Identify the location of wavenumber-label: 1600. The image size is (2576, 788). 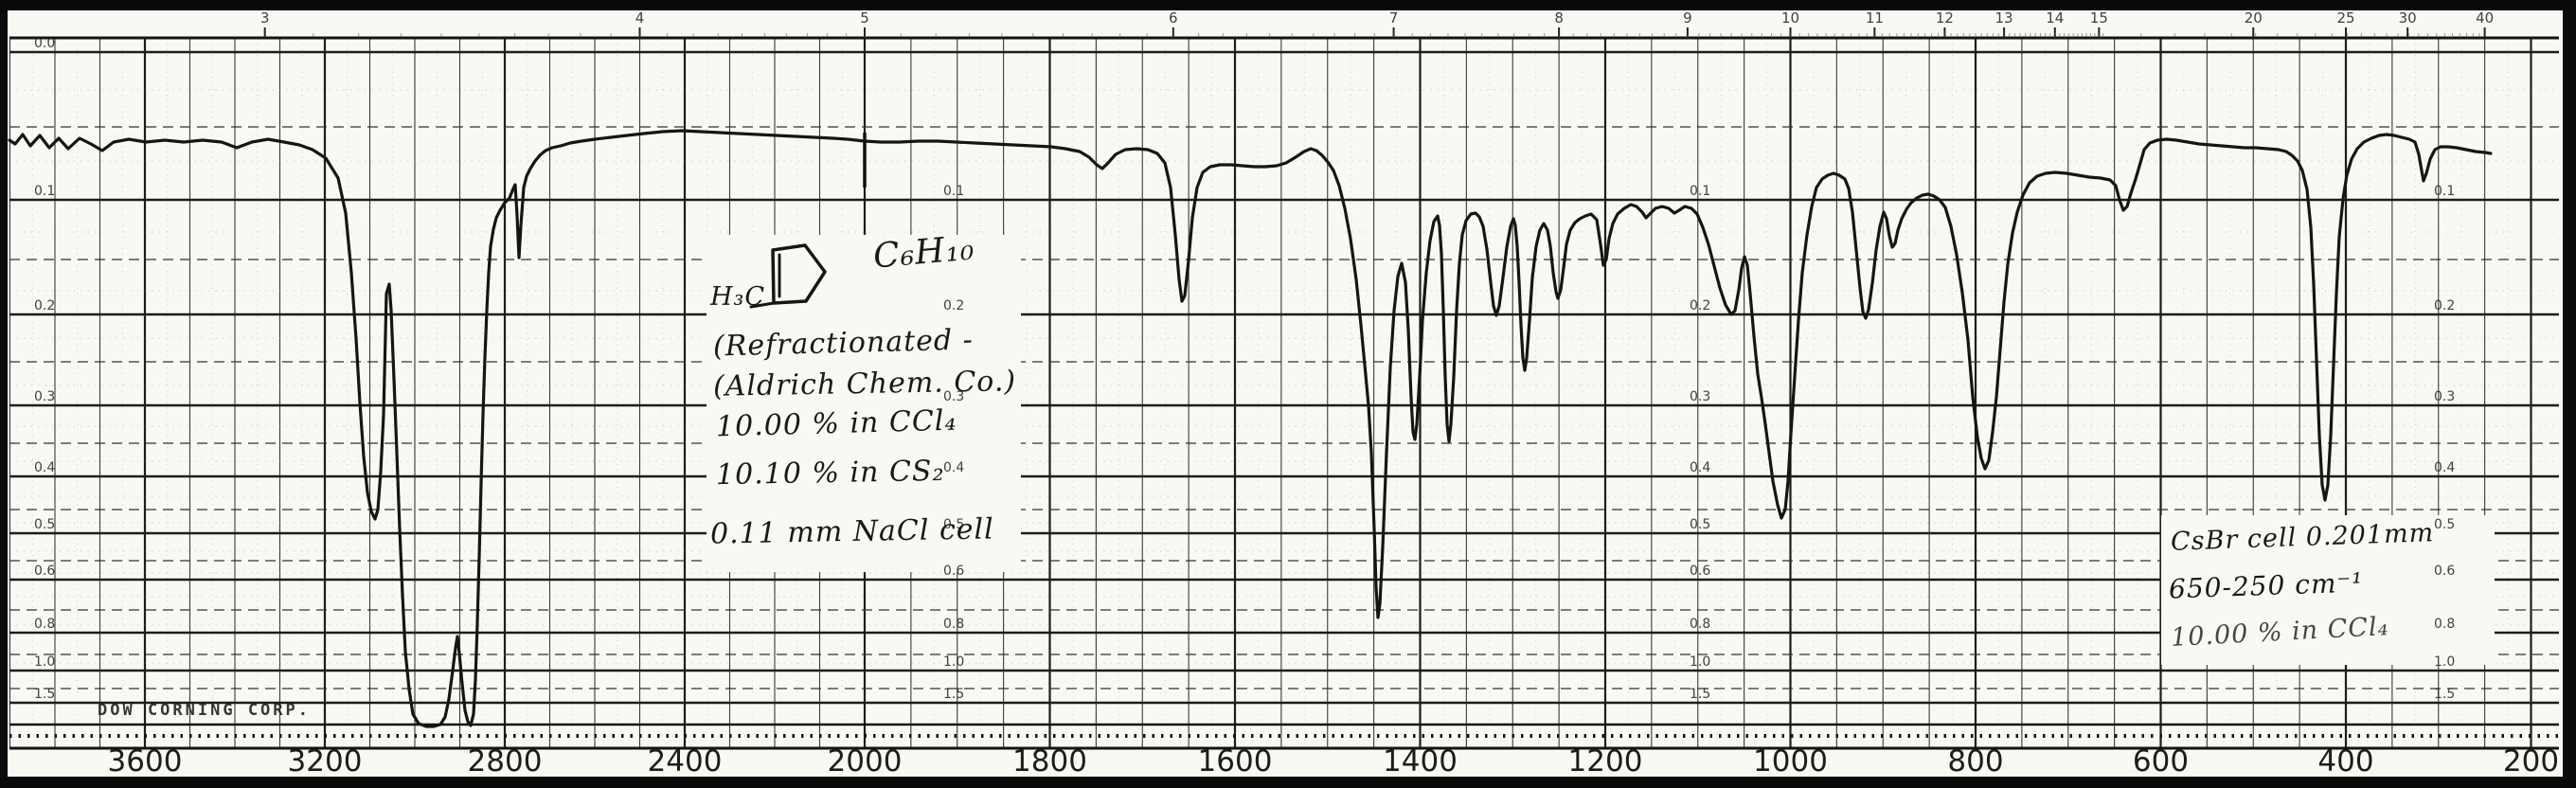
(1235, 761).